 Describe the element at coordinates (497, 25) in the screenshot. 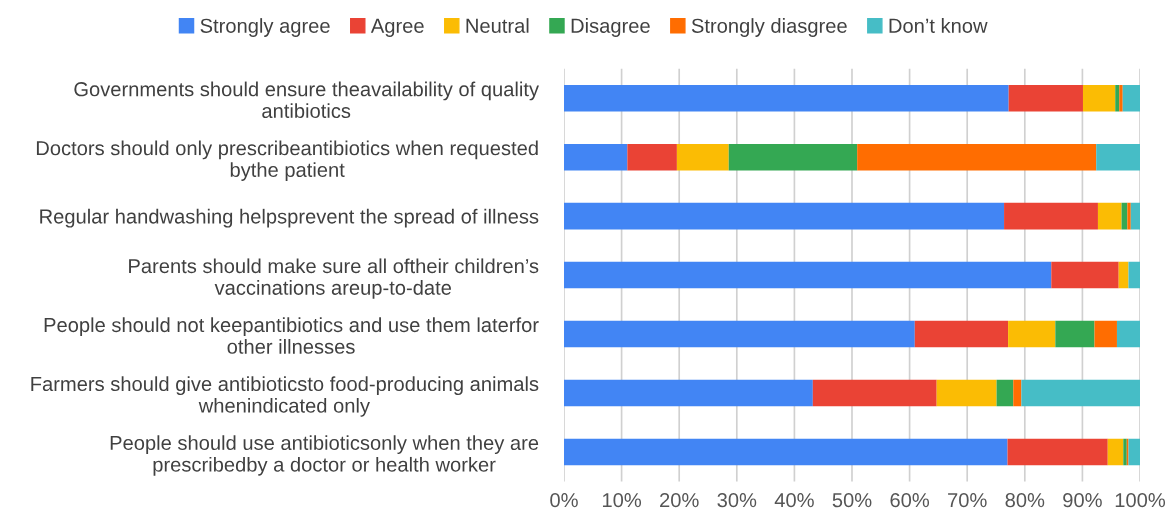

I see `legend-label: Neutral` at that location.